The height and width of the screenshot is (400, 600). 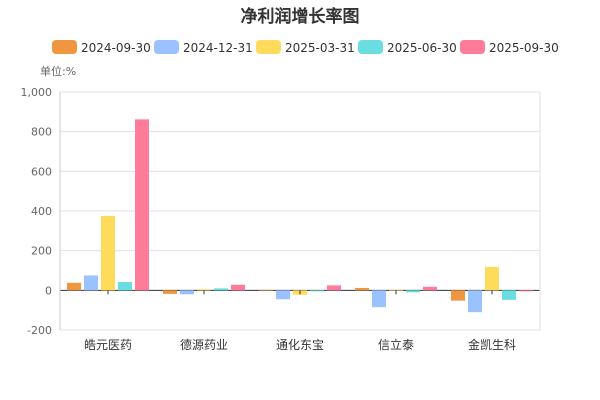 I want to click on unit-label: 单位:%, so click(x=58, y=71).